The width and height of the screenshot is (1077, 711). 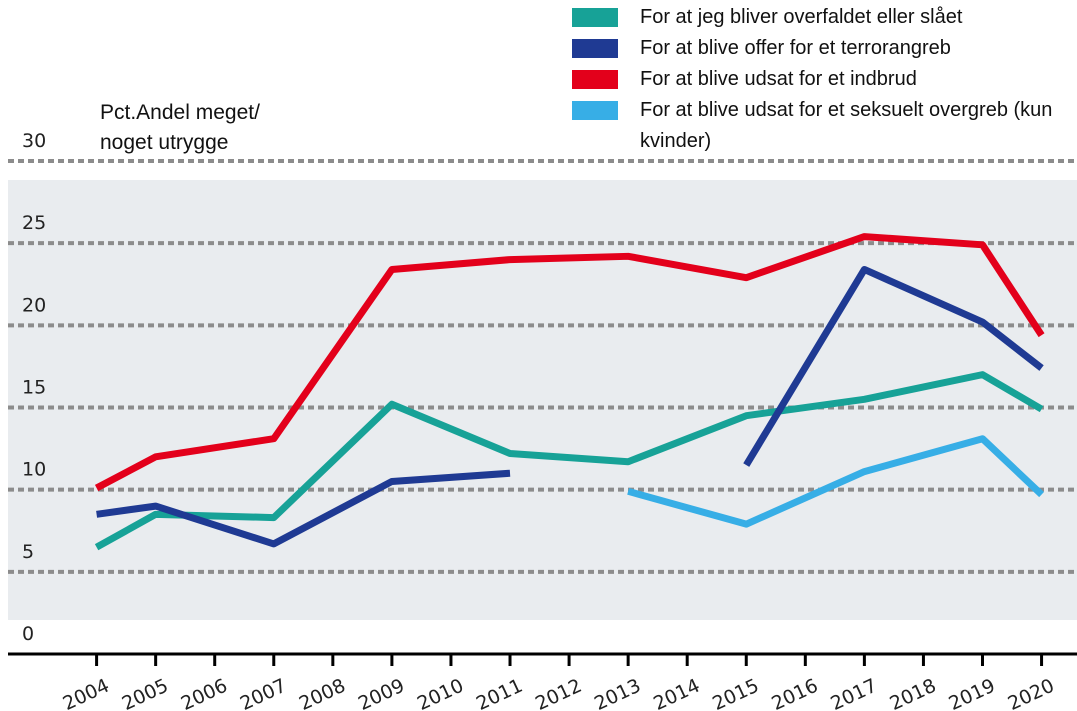 What do you see at coordinates (795, 48) in the screenshot?
I see `legend-label: For at blive offer for et terrorangreb` at bounding box center [795, 48].